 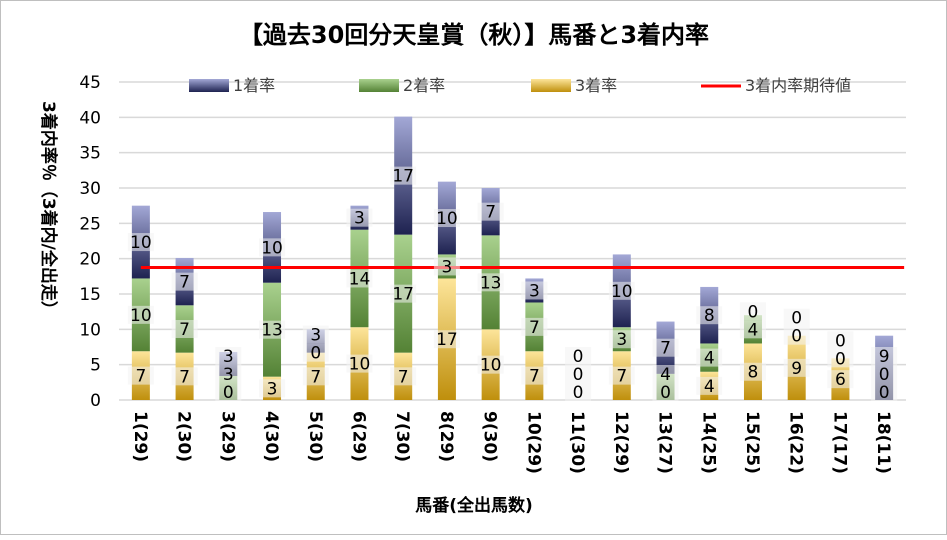 What do you see at coordinates (577, 442) in the screenshot?
I see `x-tick-label: 11(30)` at bounding box center [577, 442].